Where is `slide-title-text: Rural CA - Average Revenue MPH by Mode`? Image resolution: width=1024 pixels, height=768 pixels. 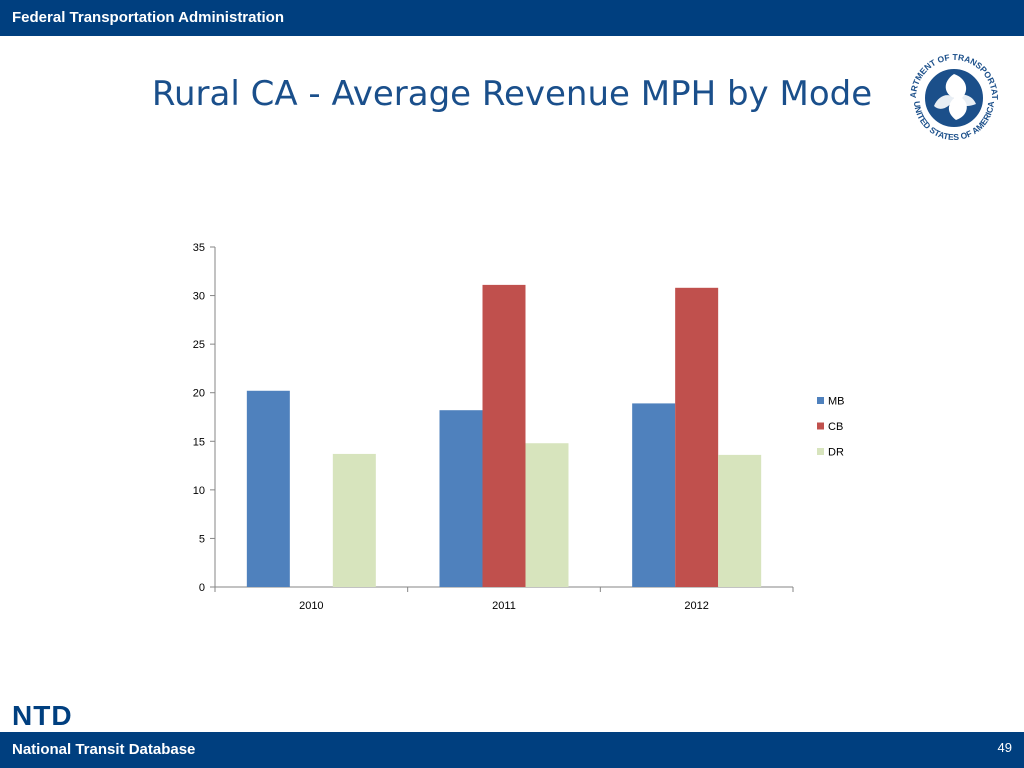
slide-title-text: Rural CA - Average Revenue MPH by Mode is located at coordinates (512, 94).